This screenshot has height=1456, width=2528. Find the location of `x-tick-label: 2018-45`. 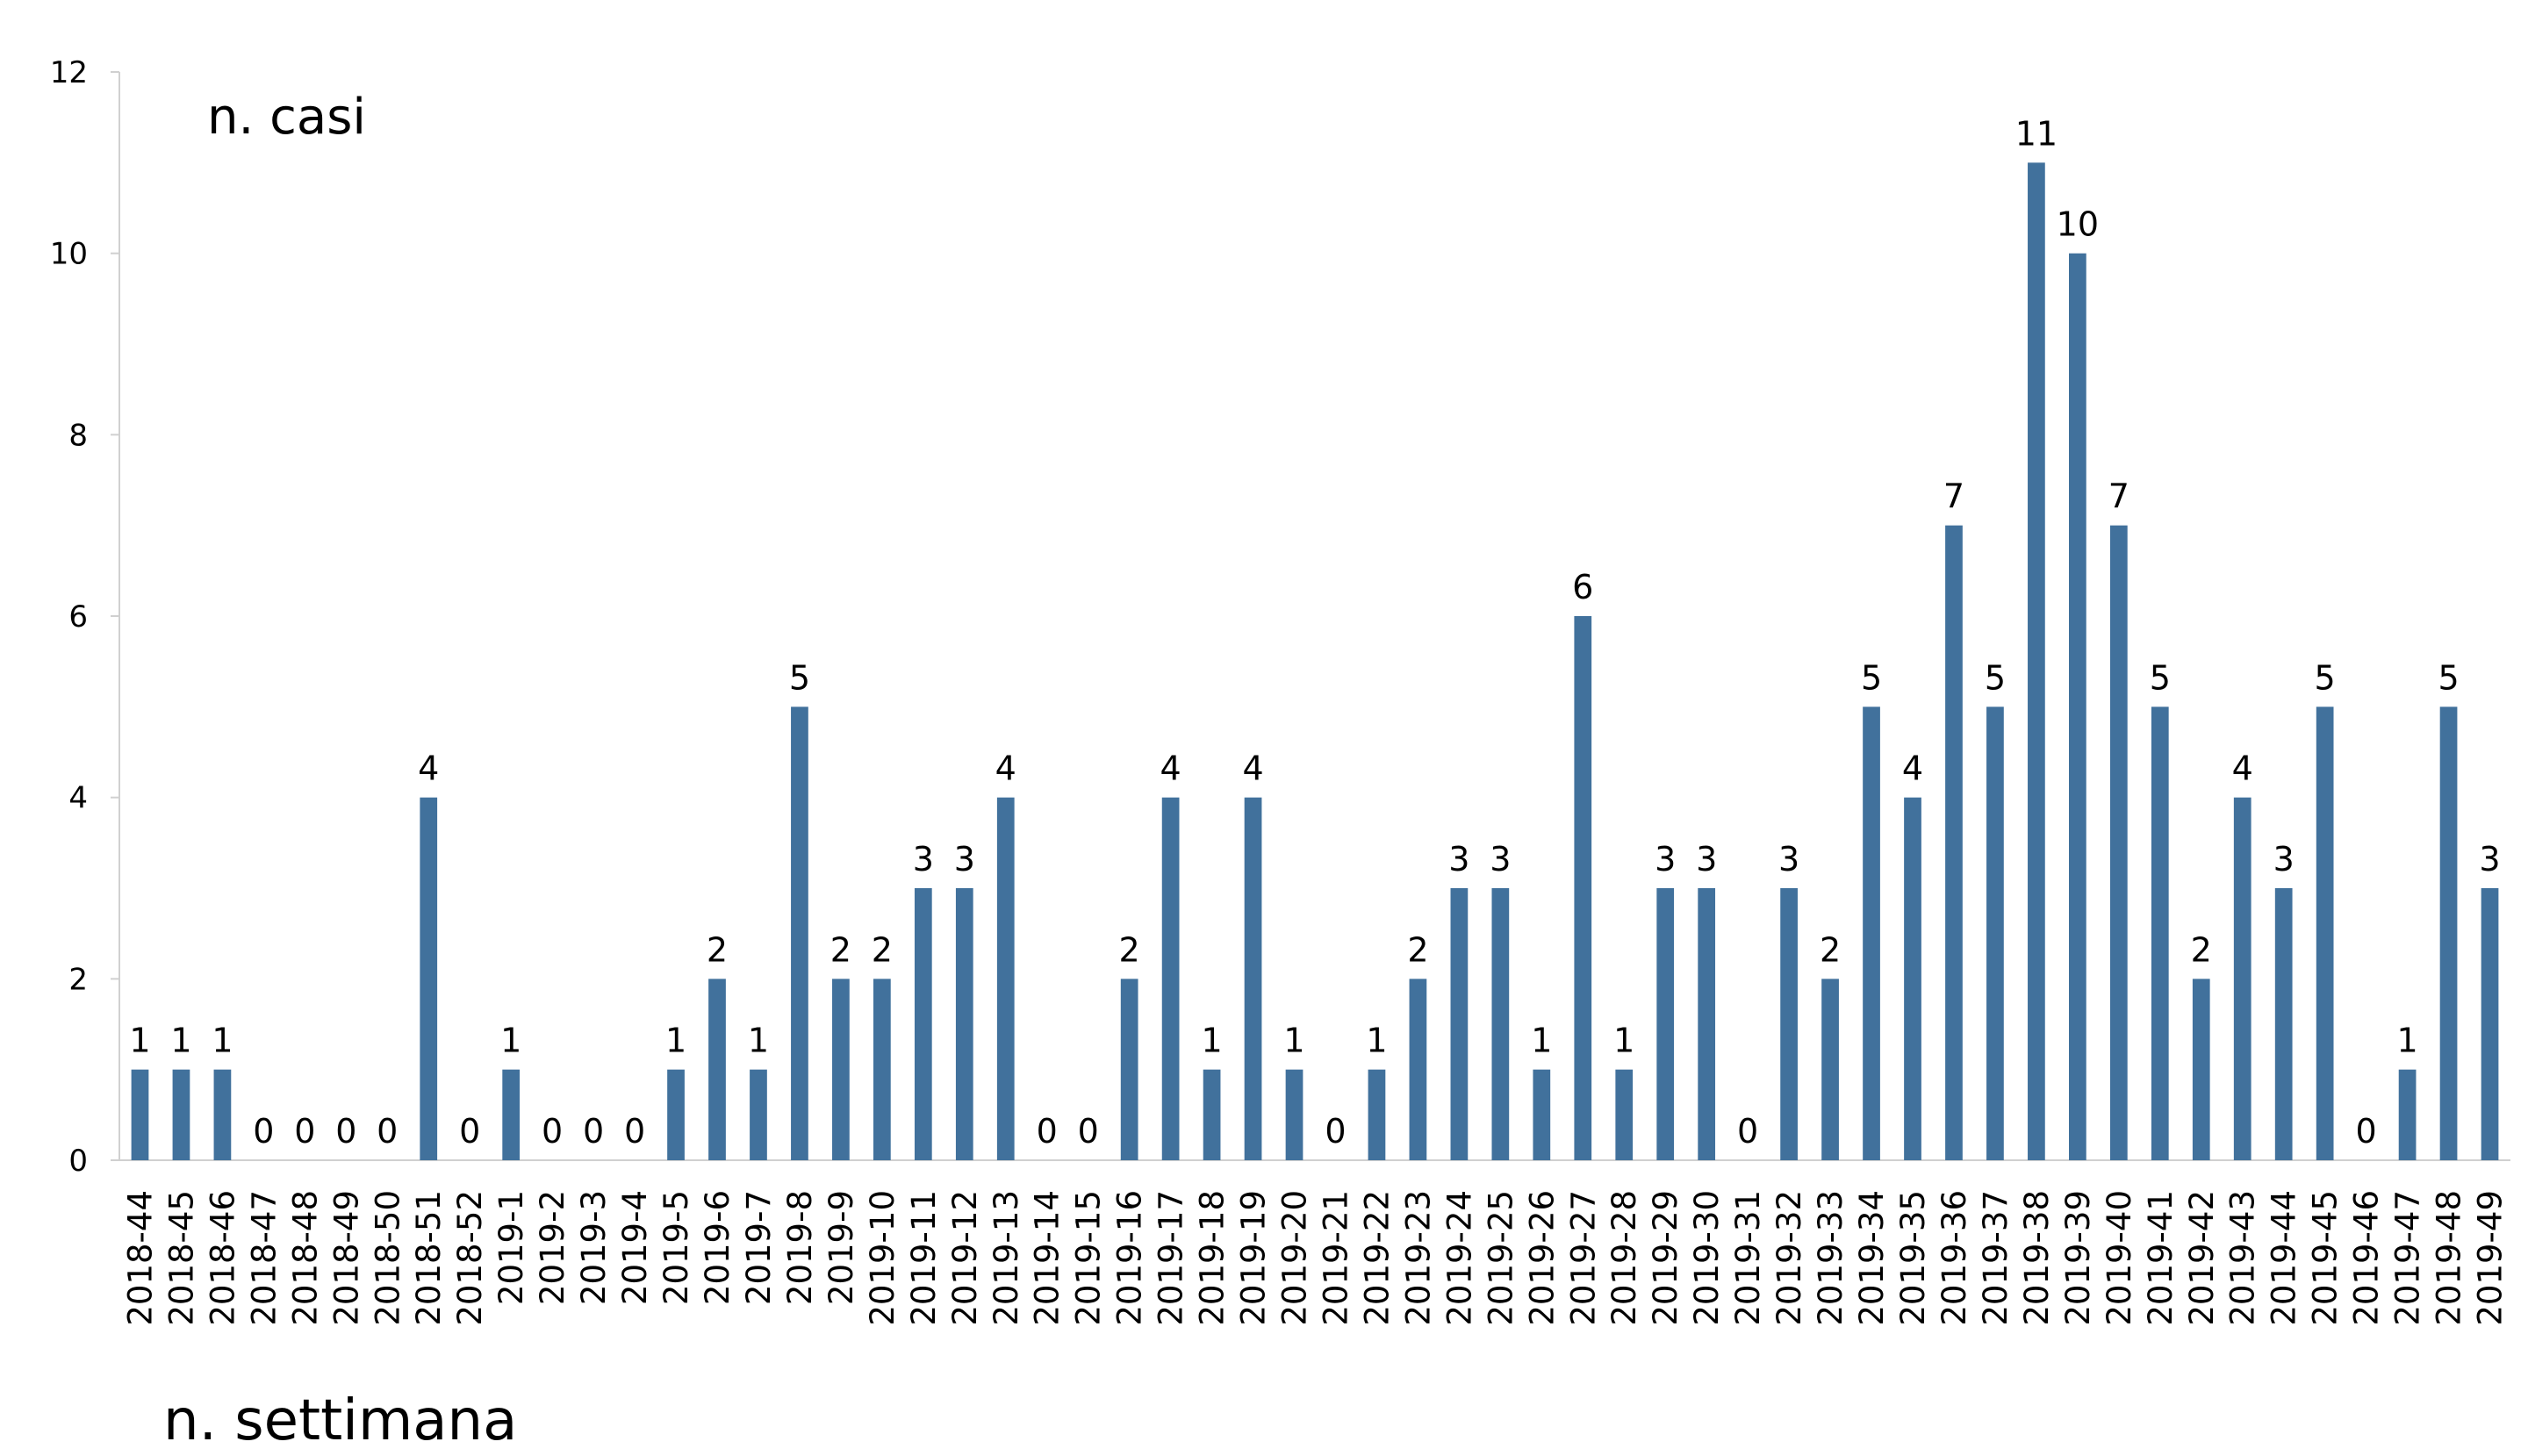

x-tick-label: 2018-45 is located at coordinates (181, 1258).